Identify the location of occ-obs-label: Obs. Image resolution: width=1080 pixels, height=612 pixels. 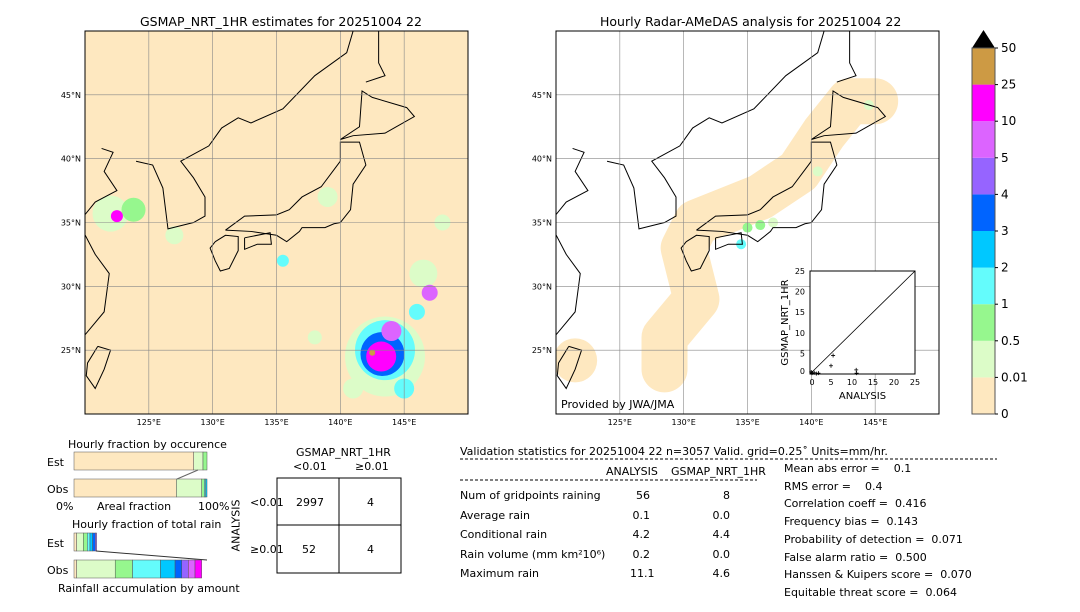
(58, 489).